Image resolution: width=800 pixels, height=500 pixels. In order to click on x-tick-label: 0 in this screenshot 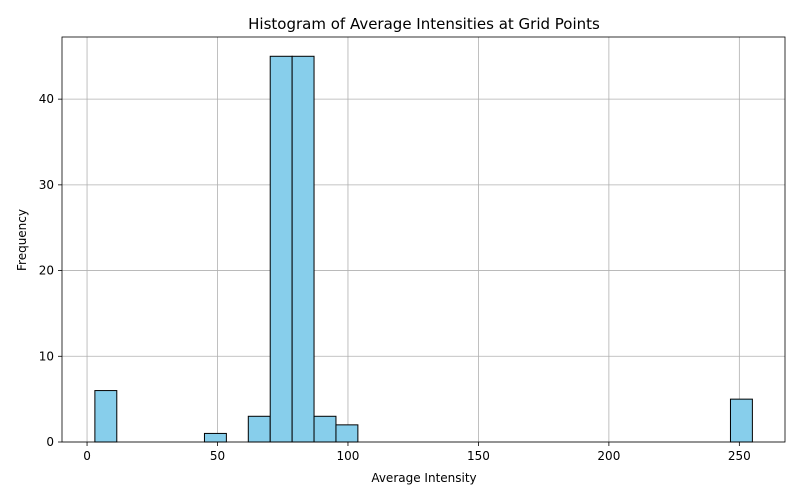, I will do `click(87, 456)`.